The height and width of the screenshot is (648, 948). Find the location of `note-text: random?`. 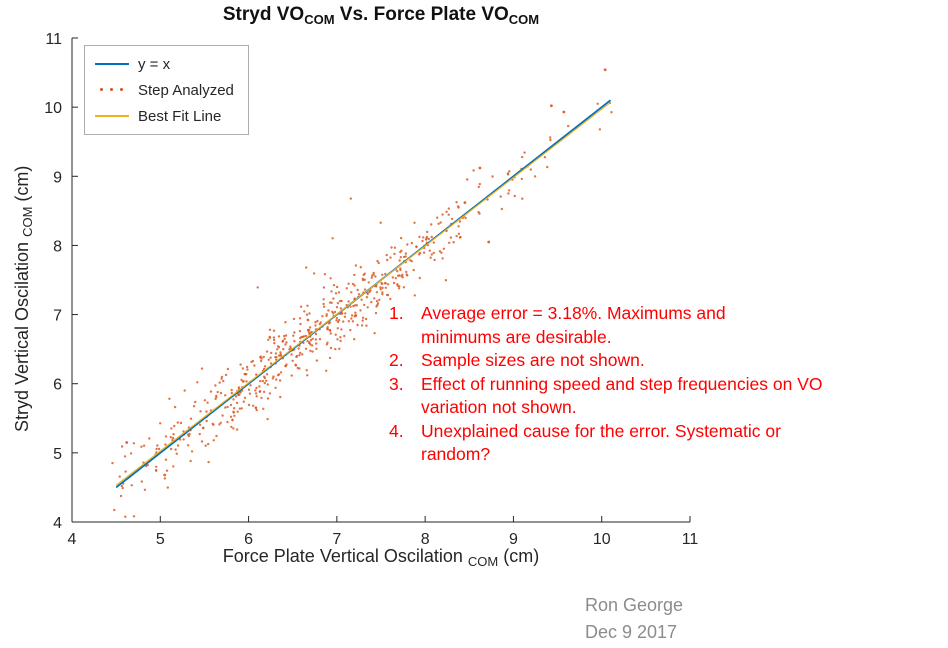

note-text: random? is located at coordinates (456, 454).